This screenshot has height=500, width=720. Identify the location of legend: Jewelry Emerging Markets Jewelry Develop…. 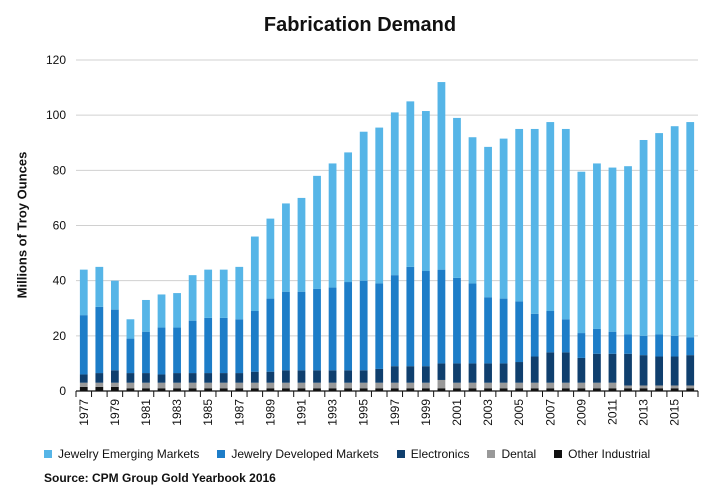
(347, 454).